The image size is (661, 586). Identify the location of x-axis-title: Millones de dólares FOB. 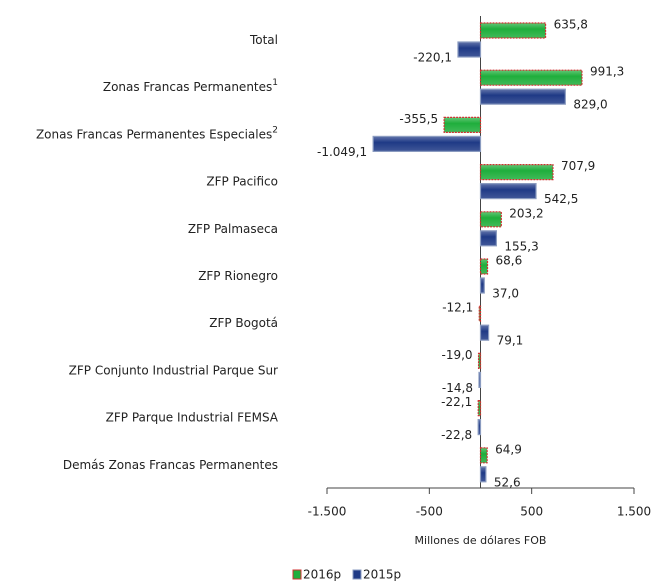
(481, 540).